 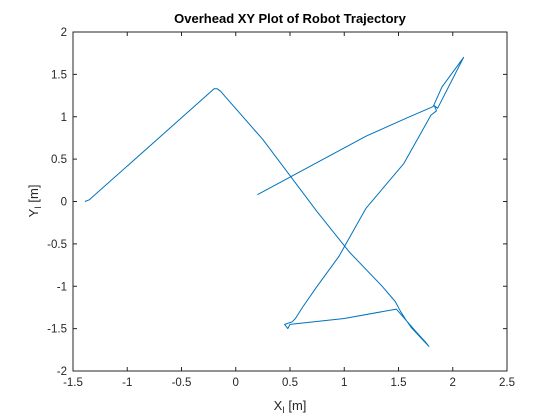 What do you see at coordinates (290, 383) in the screenshot?
I see `x-tick-label: 0.5` at bounding box center [290, 383].